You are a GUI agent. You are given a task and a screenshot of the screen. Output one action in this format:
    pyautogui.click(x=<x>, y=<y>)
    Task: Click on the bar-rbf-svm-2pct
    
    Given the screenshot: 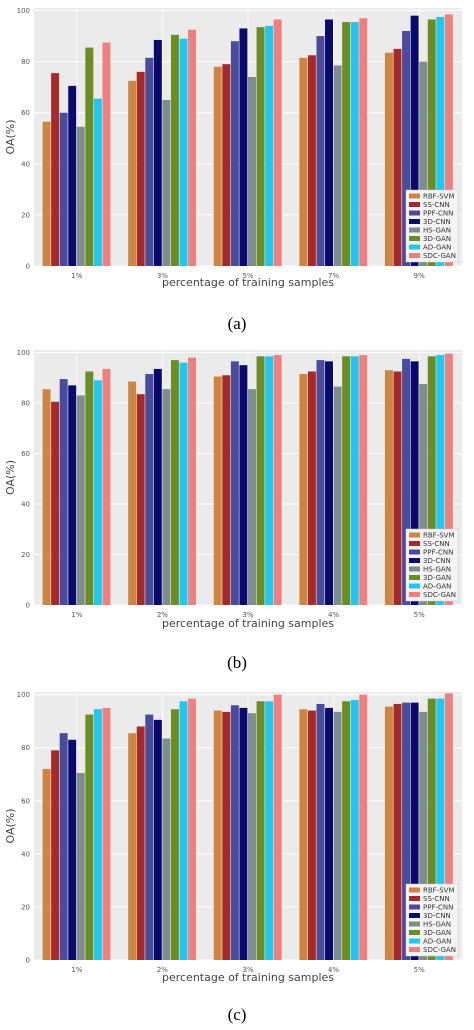 What is the action you would take?
    pyautogui.click(x=132, y=493)
    